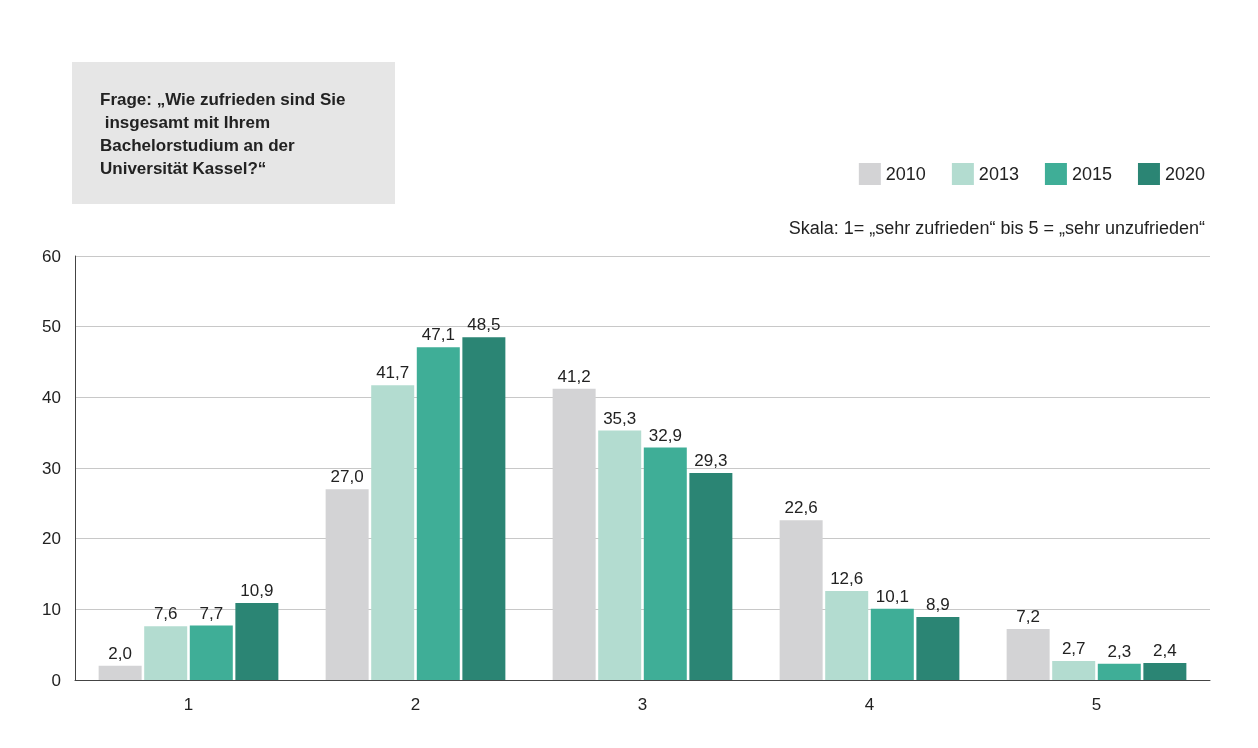  I want to click on x-tick-label: 5, so click(1096, 704).